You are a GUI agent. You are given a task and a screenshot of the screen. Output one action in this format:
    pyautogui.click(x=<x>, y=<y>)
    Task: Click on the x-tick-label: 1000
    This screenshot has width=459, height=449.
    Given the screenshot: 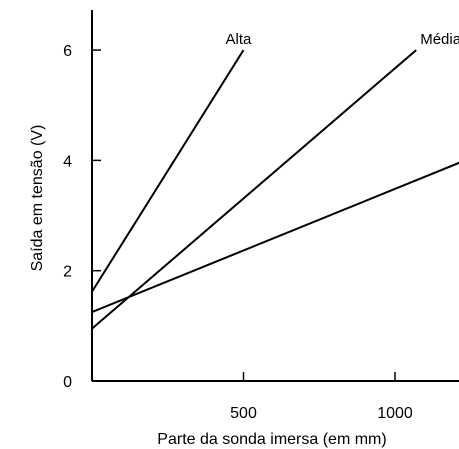 What is the action you would take?
    pyautogui.click(x=395, y=413)
    